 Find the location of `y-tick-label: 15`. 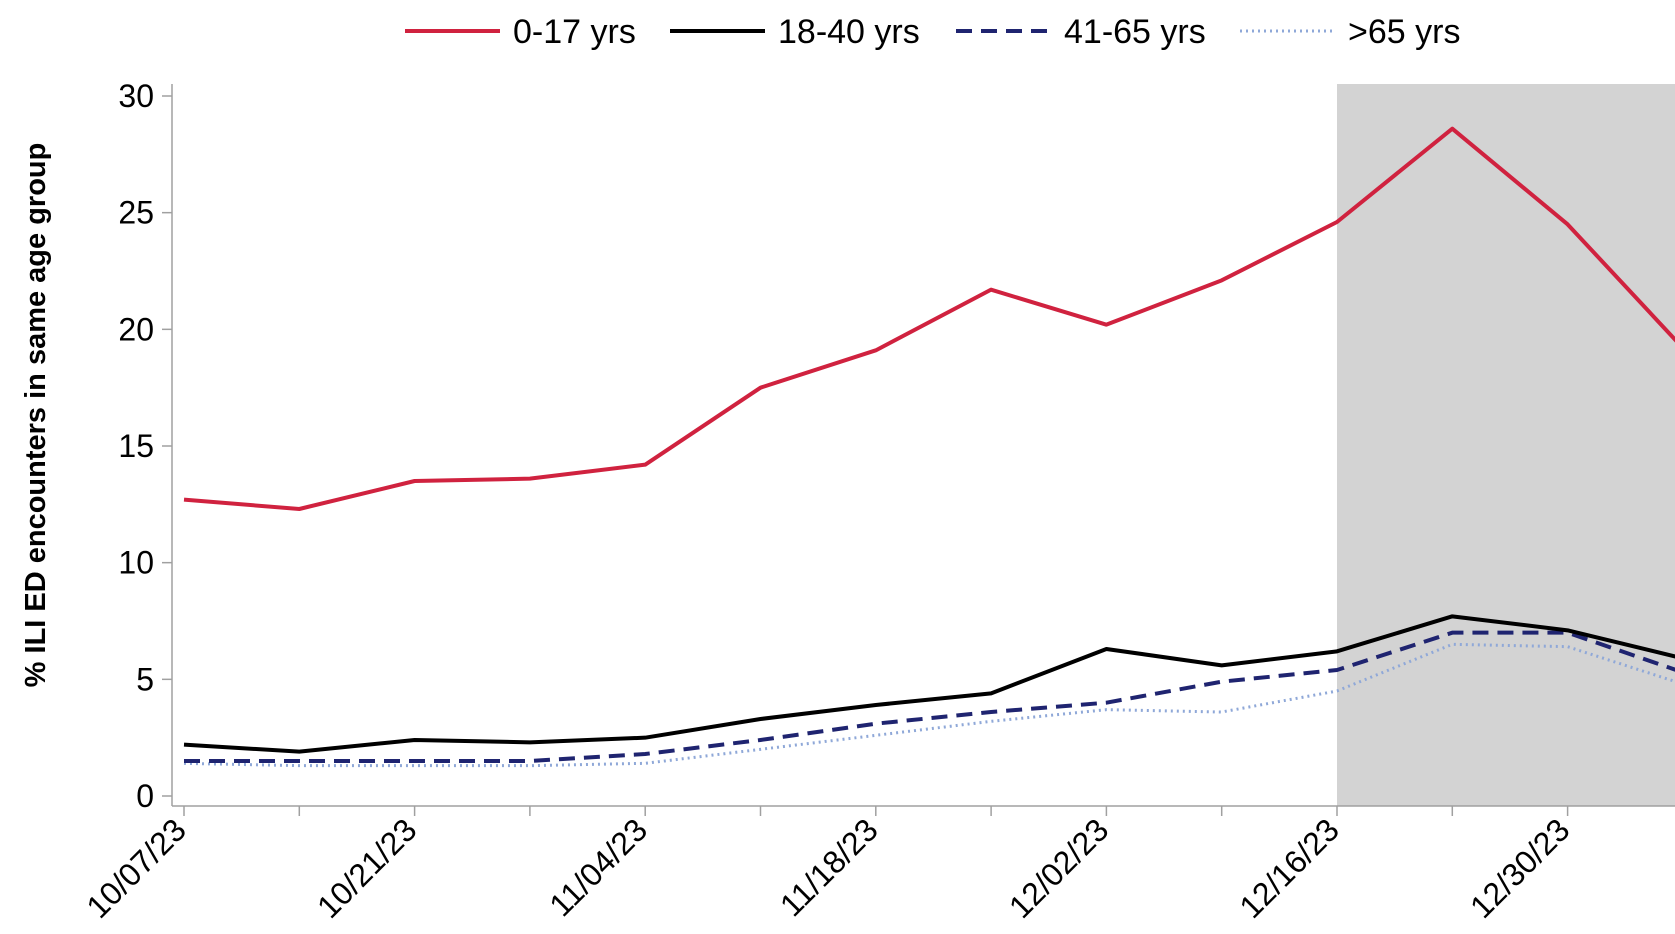

y-tick-label: 15 is located at coordinates (136, 446).